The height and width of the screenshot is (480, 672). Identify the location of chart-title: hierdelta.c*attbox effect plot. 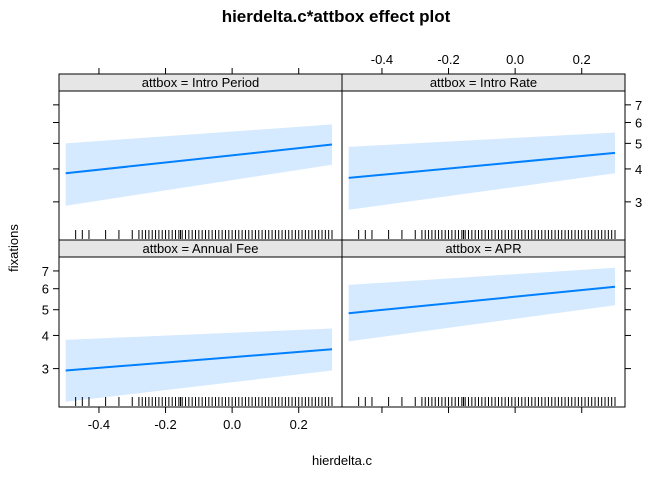
(336, 16).